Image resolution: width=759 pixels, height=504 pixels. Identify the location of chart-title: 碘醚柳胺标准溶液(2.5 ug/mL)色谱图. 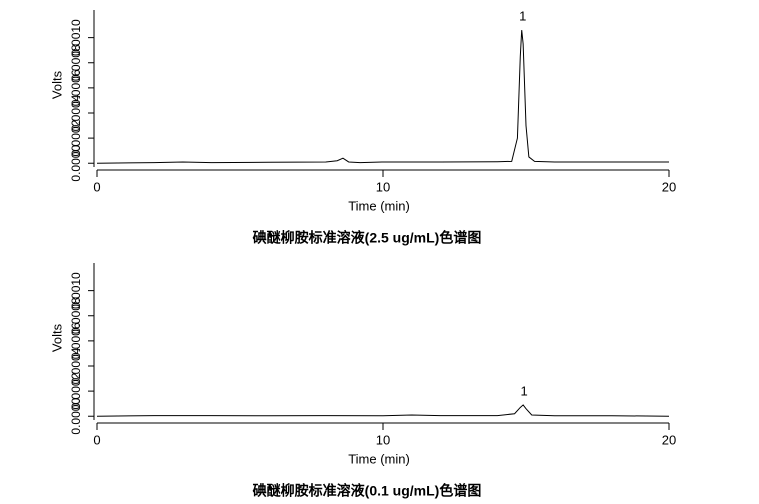
(367, 238).